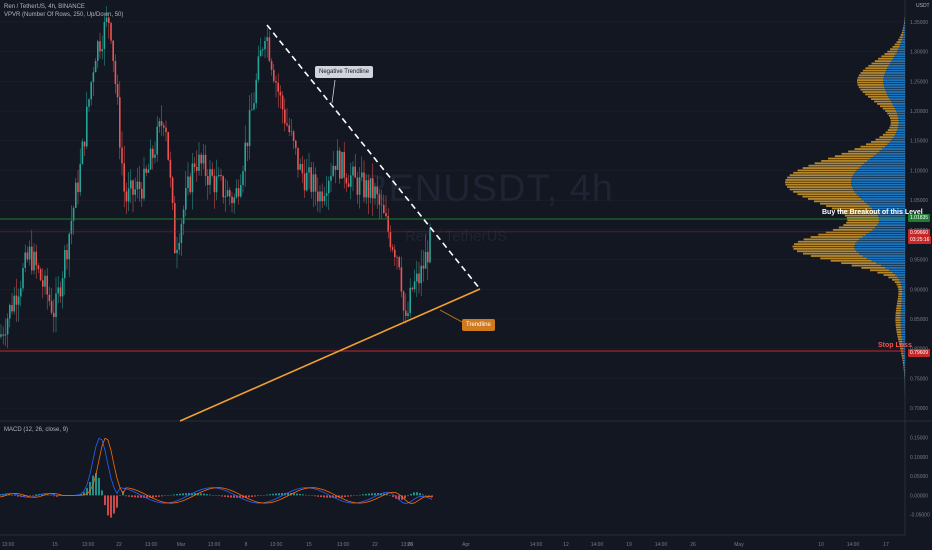 Image resolution: width=932 pixels, height=550 pixels. What do you see at coordinates (375, 545) in the screenshot?
I see `time-tick: 22` at bounding box center [375, 545].